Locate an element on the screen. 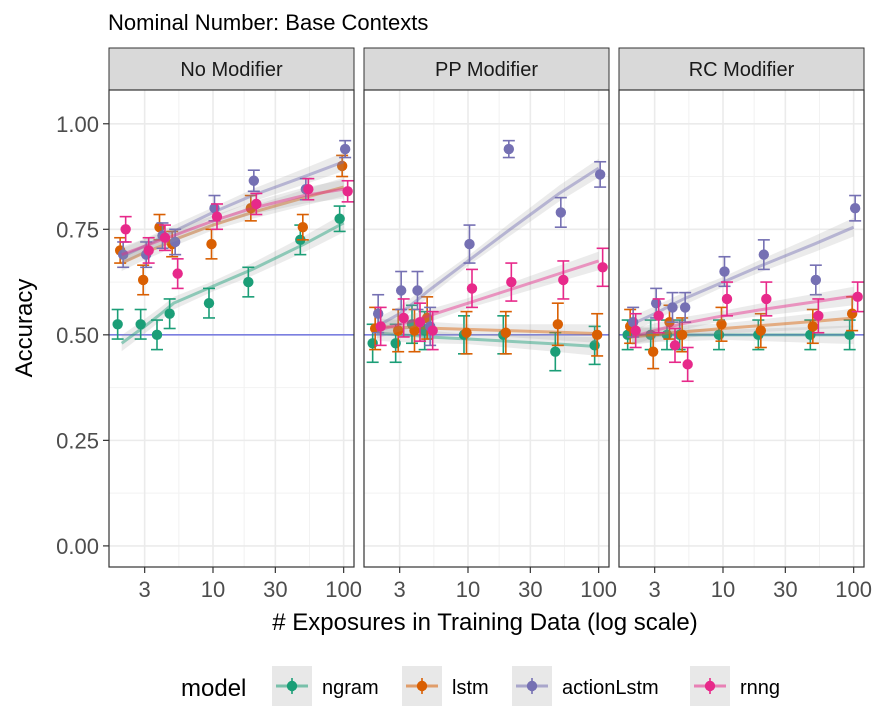 This screenshot has height=727, width=872. y-axis: 0.00 0.25 0.50 0.75 1.00 is located at coordinates (82, 335).